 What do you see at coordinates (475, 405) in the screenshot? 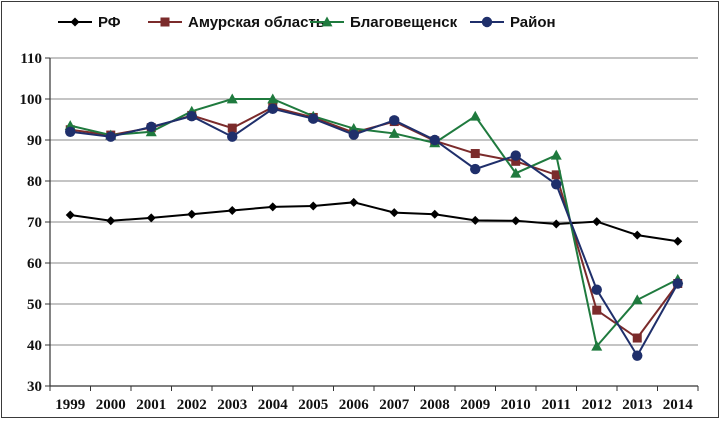
I see `x-tick-label: 2009` at bounding box center [475, 405].